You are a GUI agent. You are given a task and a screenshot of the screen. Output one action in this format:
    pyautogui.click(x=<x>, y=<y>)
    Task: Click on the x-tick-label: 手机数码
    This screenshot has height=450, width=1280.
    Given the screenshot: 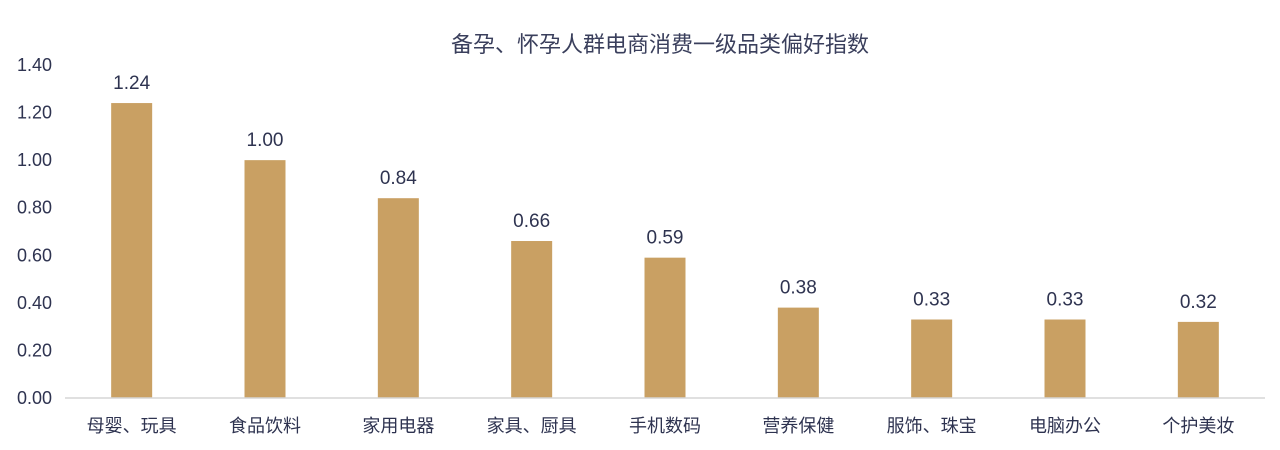 What is the action you would take?
    pyautogui.click(x=665, y=426)
    